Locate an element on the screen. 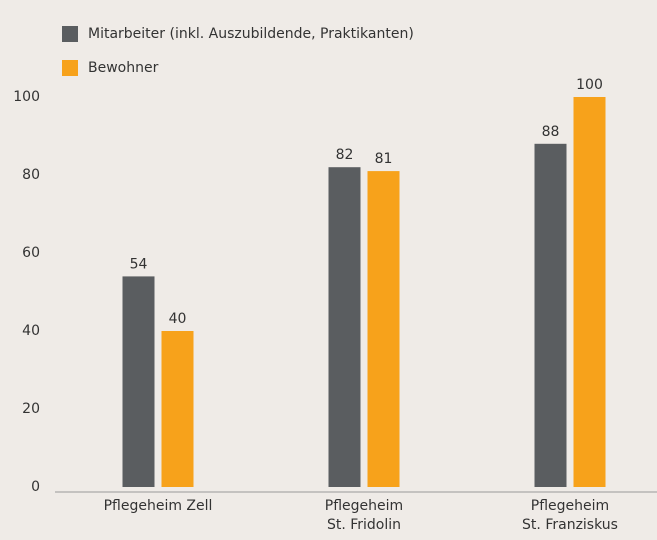 The height and width of the screenshot is (540, 657). y-tick-label: 40 is located at coordinates (31, 331).